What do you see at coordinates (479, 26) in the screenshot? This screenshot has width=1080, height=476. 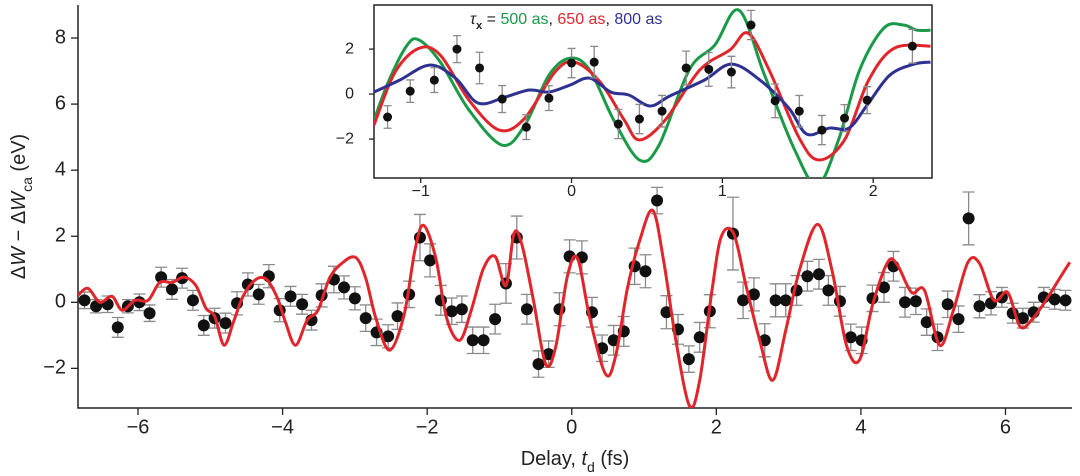 I see `legend-subscript: x` at bounding box center [479, 26].